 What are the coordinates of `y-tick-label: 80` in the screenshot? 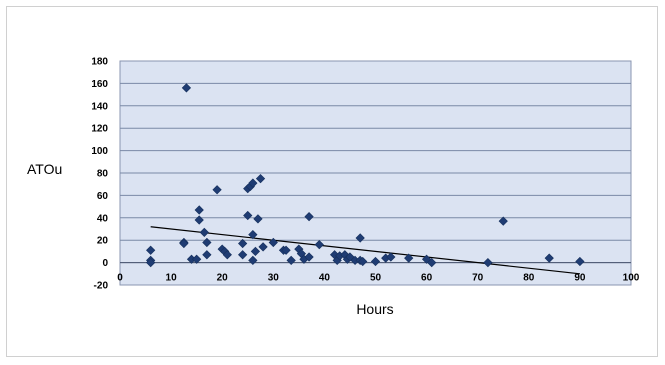 It's located at (103, 174).